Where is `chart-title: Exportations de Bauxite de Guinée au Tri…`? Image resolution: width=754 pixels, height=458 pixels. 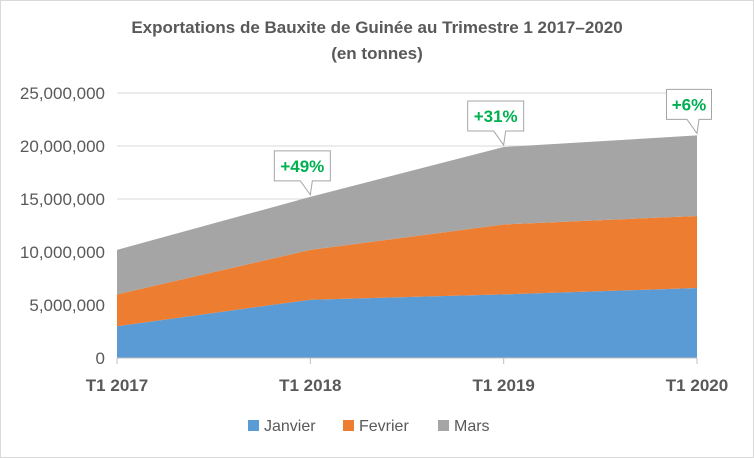 chart-title: Exportations de Bauxite de Guinée au Tri… is located at coordinates (377, 27).